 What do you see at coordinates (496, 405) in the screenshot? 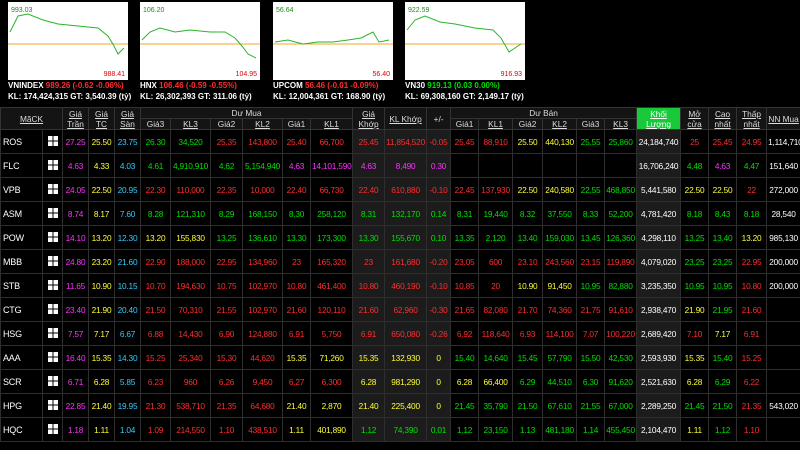
I see `cell: 35,790` at bounding box center [496, 405].